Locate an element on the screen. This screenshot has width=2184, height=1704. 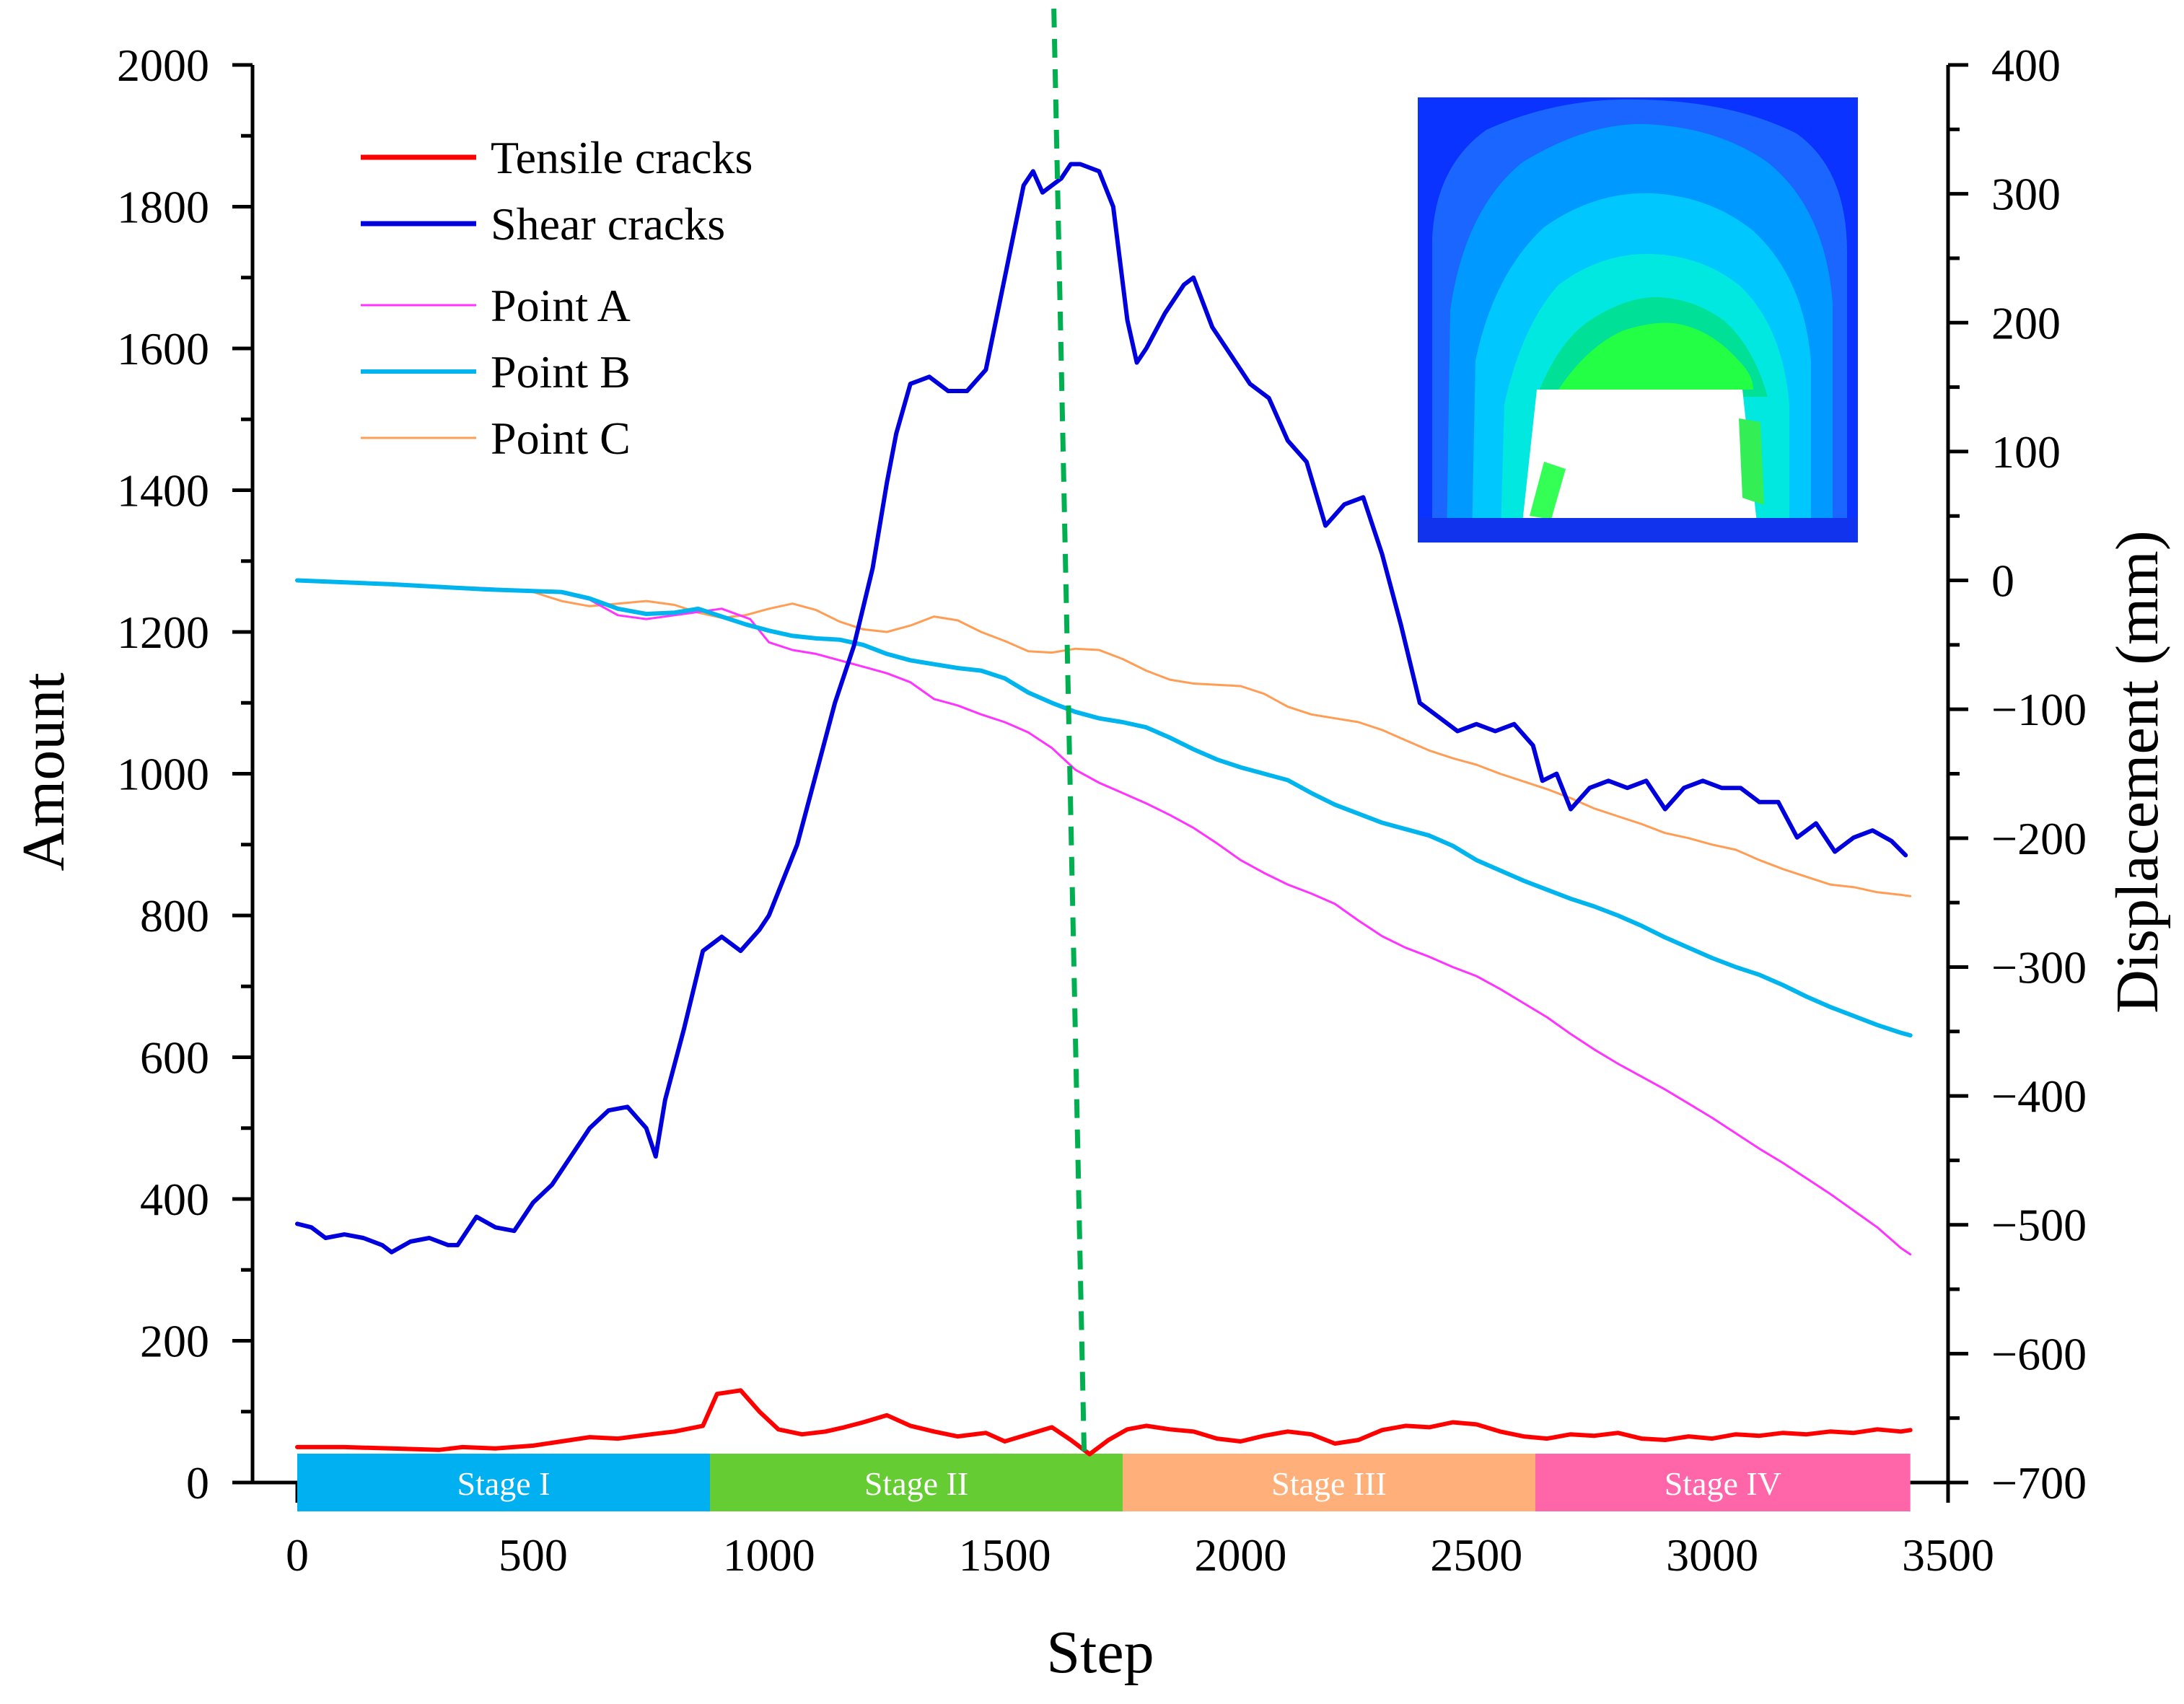
y-left-tick-label: 1000 is located at coordinates (163, 774).